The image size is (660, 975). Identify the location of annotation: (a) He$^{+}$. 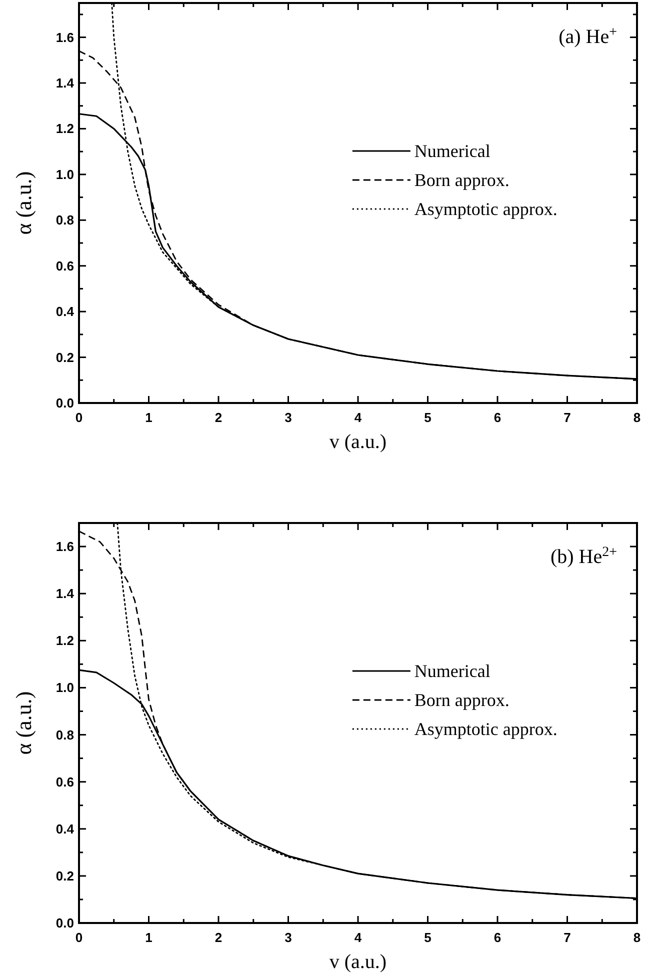
(588, 36).